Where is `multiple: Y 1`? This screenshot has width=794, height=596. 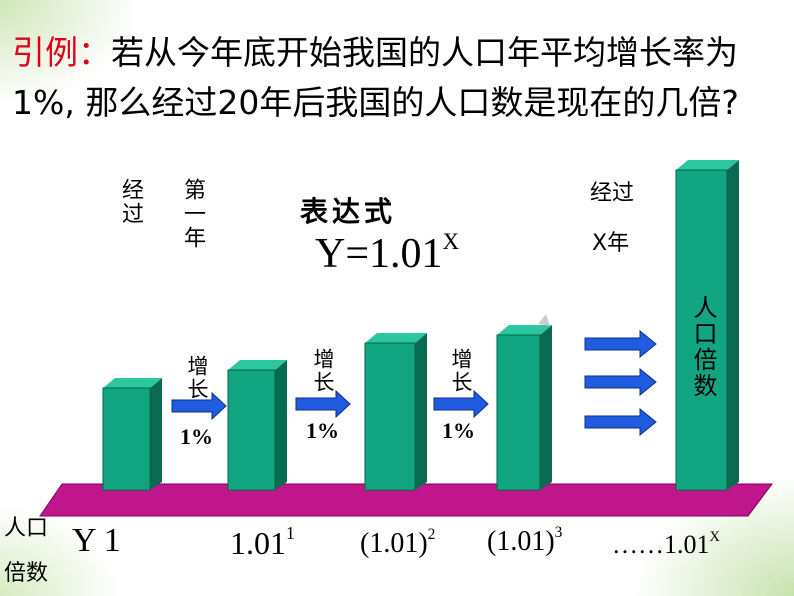 multiple: Y 1 is located at coordinates (96, 541).